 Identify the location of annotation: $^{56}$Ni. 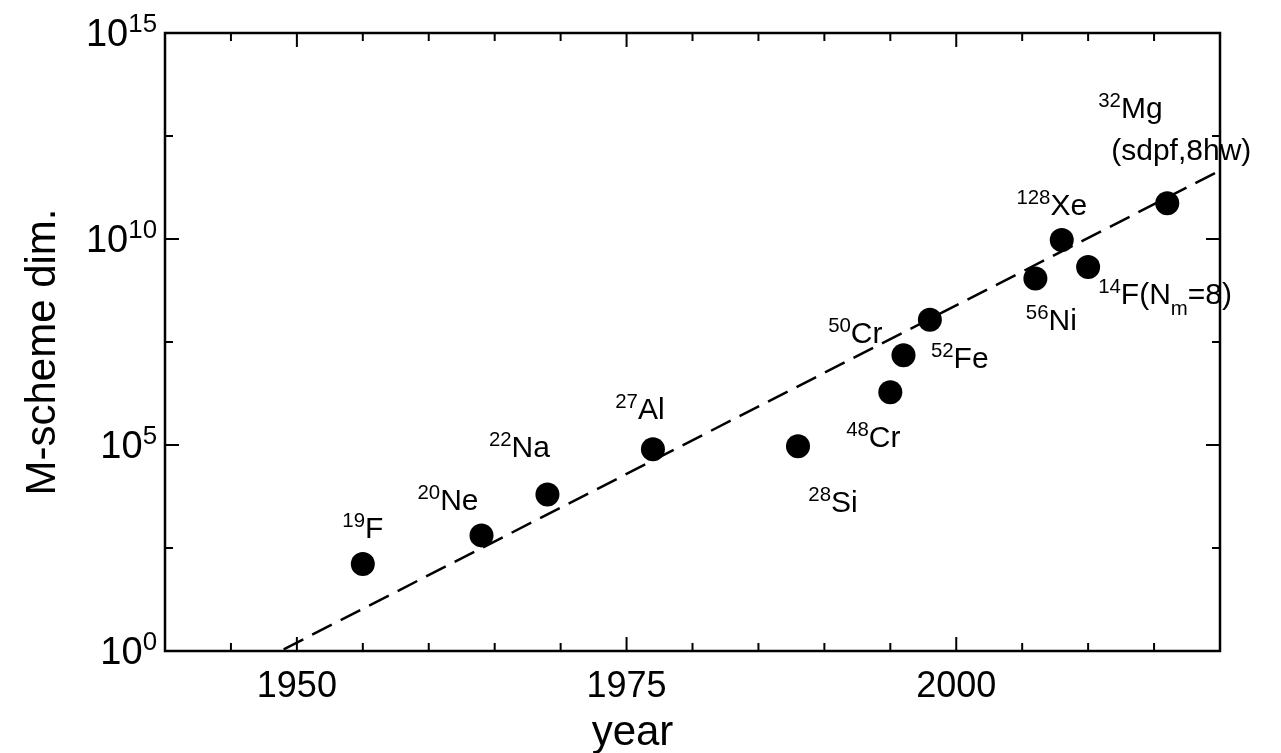
(1051, 319).